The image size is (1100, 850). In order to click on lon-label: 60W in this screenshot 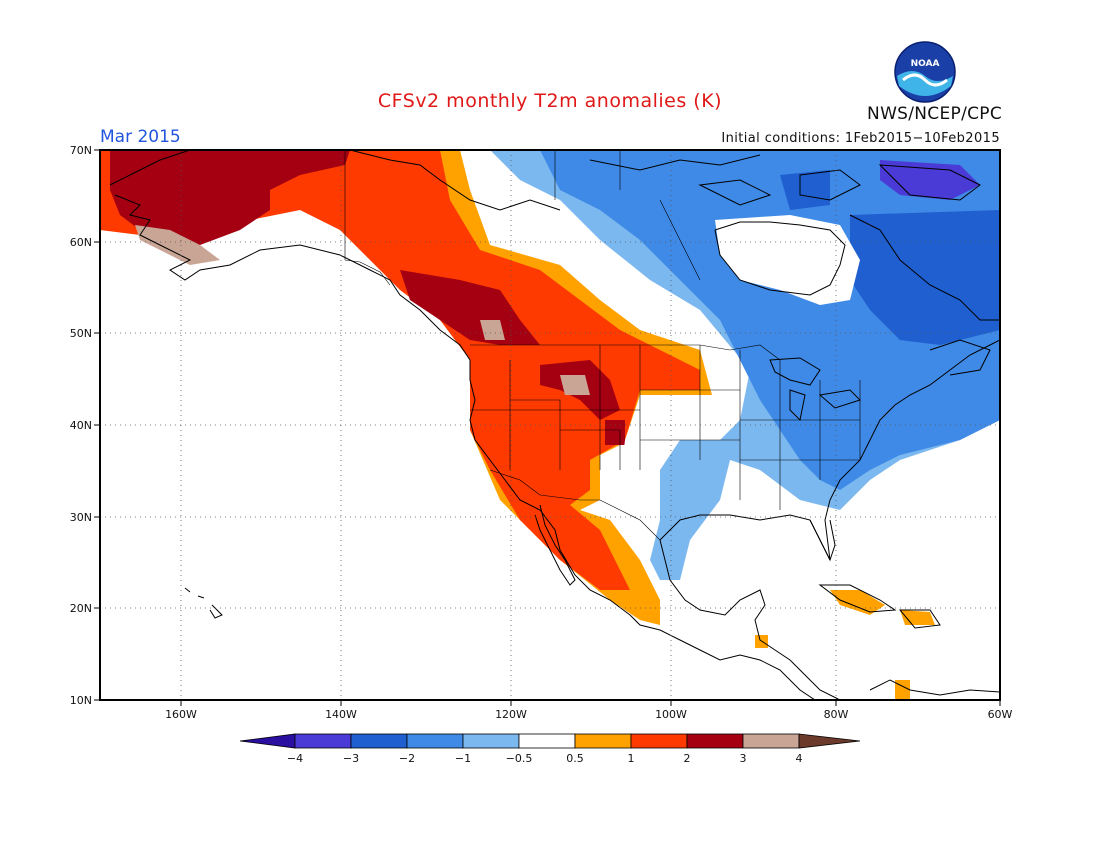, I will do `click(1000, 714)`.